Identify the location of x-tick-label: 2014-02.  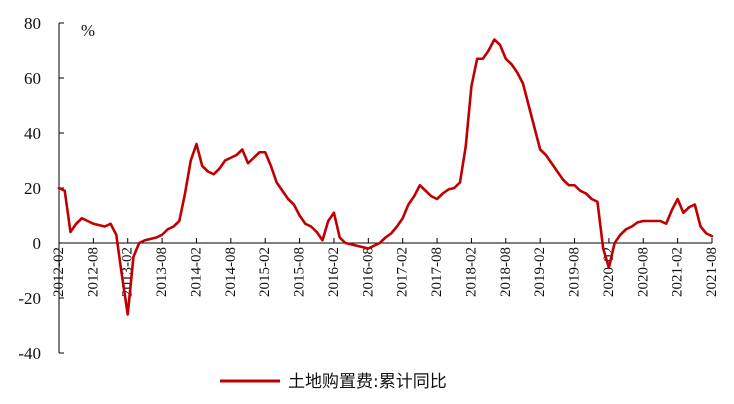
(196, 272).